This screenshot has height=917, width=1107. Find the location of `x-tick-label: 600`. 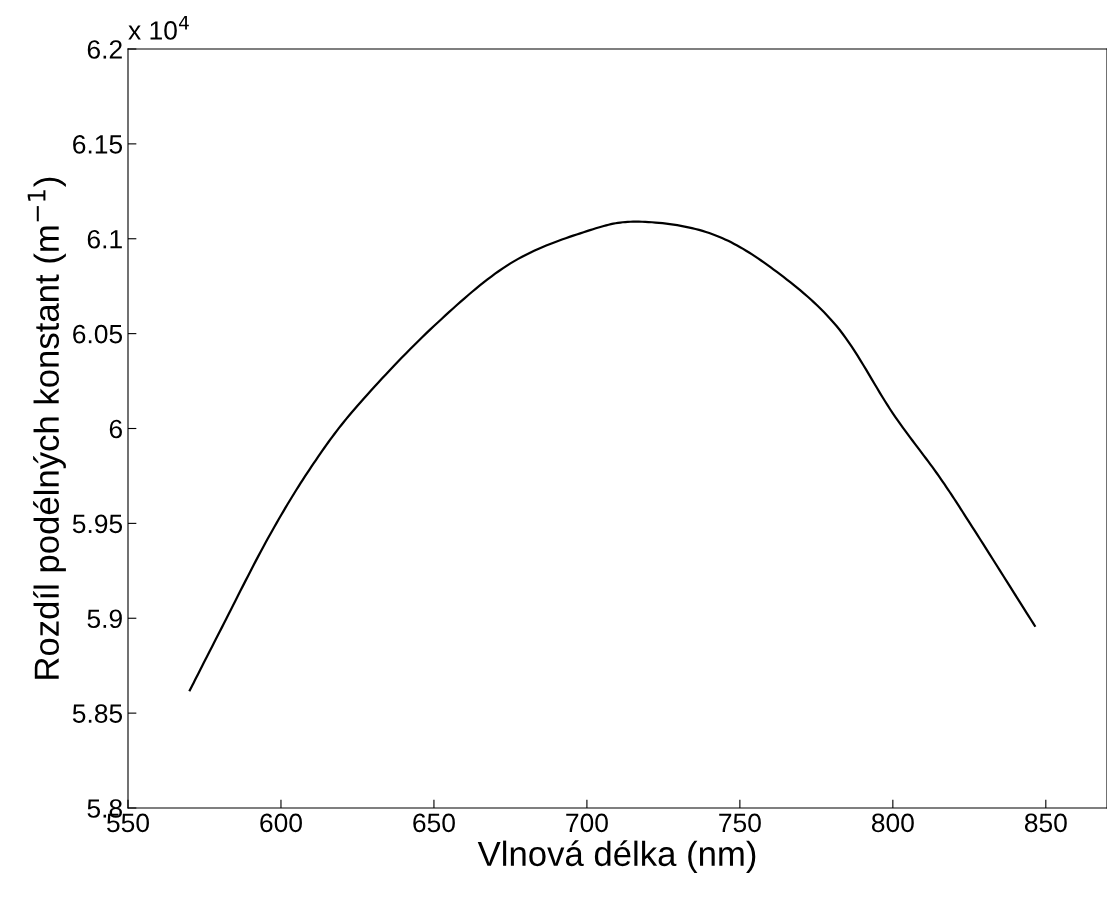

x-tick-label: 600 is located at coordinates (281, 823).